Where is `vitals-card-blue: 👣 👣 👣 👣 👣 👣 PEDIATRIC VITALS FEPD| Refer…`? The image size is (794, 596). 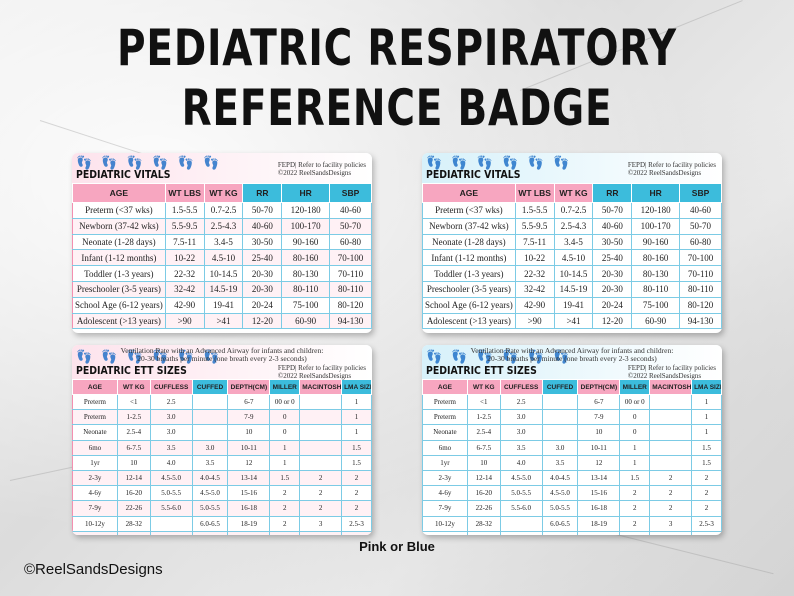 vitals-card-blue: 👣 👣 👣 👣 👣 👣 PEDIATRIC VITALS FEPD| Refer… is located at coordinates (572, 243).